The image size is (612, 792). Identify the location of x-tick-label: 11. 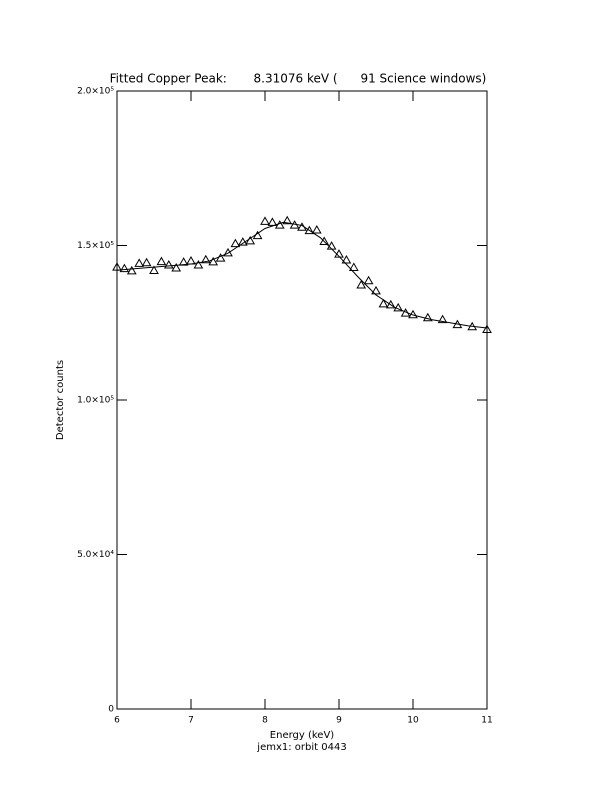
(486, 721).